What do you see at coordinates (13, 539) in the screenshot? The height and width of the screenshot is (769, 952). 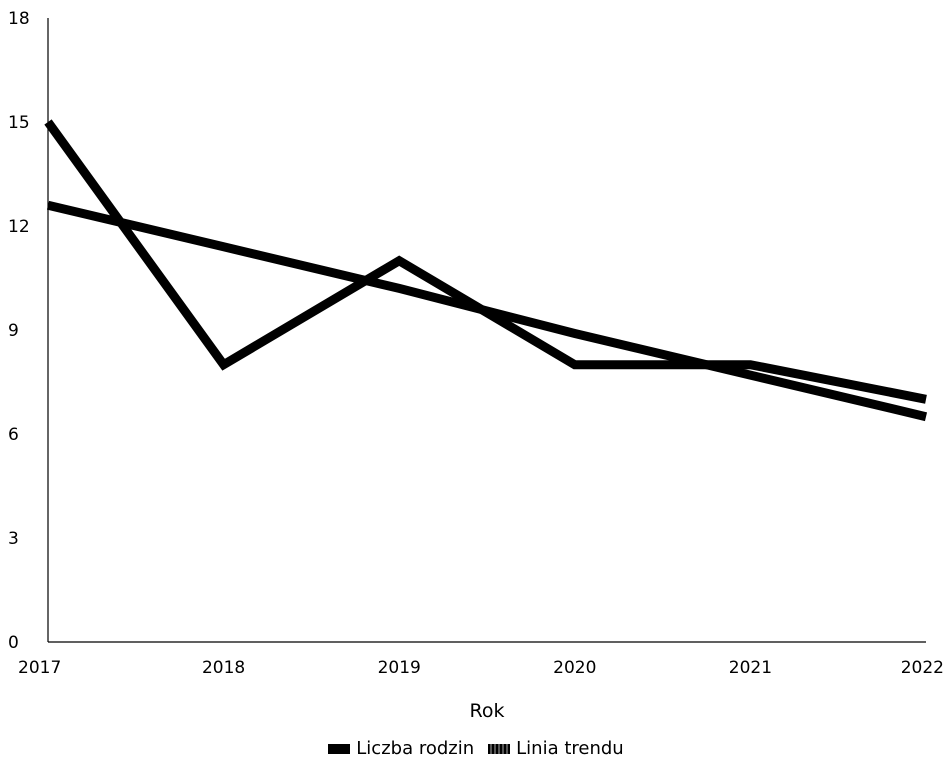 I see `y-tick-label: 3` at bounding box center [13, 539].